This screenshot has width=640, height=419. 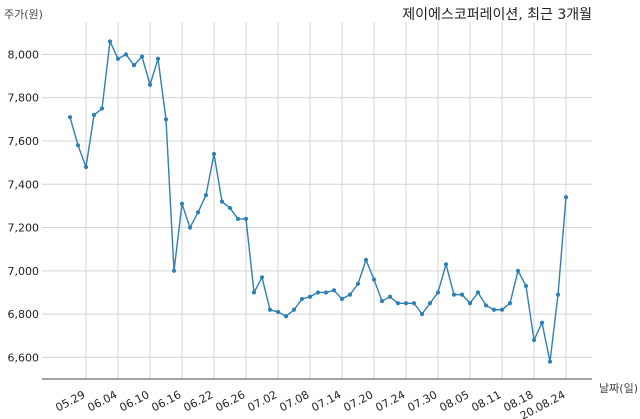 I want to click on x-tick-label: 06.22, so click(x=198, y=401).